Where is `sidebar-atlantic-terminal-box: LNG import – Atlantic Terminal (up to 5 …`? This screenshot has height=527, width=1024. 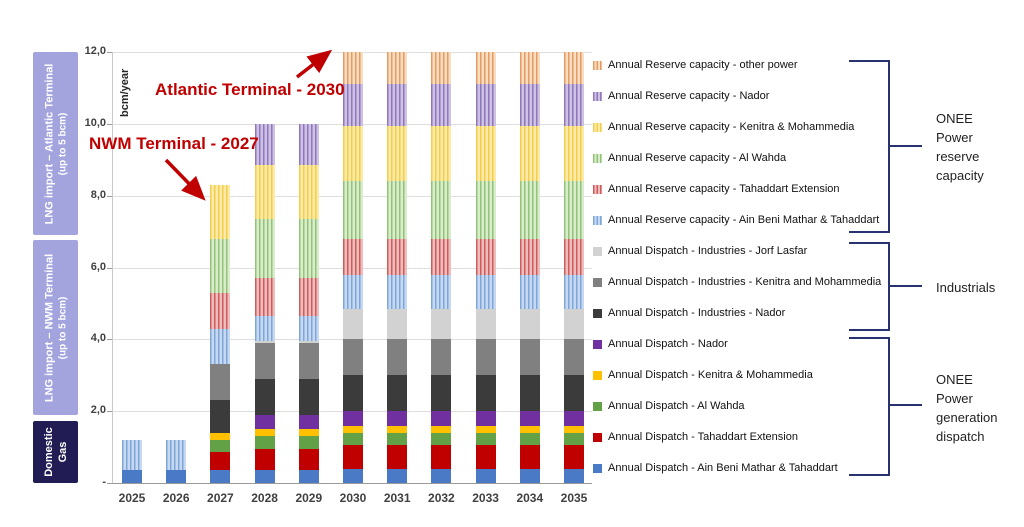
sidebar-atlantic-terminal-box: LNG import – Atlantic Terminal (up to 5 … is located at coordinates (55, 143).